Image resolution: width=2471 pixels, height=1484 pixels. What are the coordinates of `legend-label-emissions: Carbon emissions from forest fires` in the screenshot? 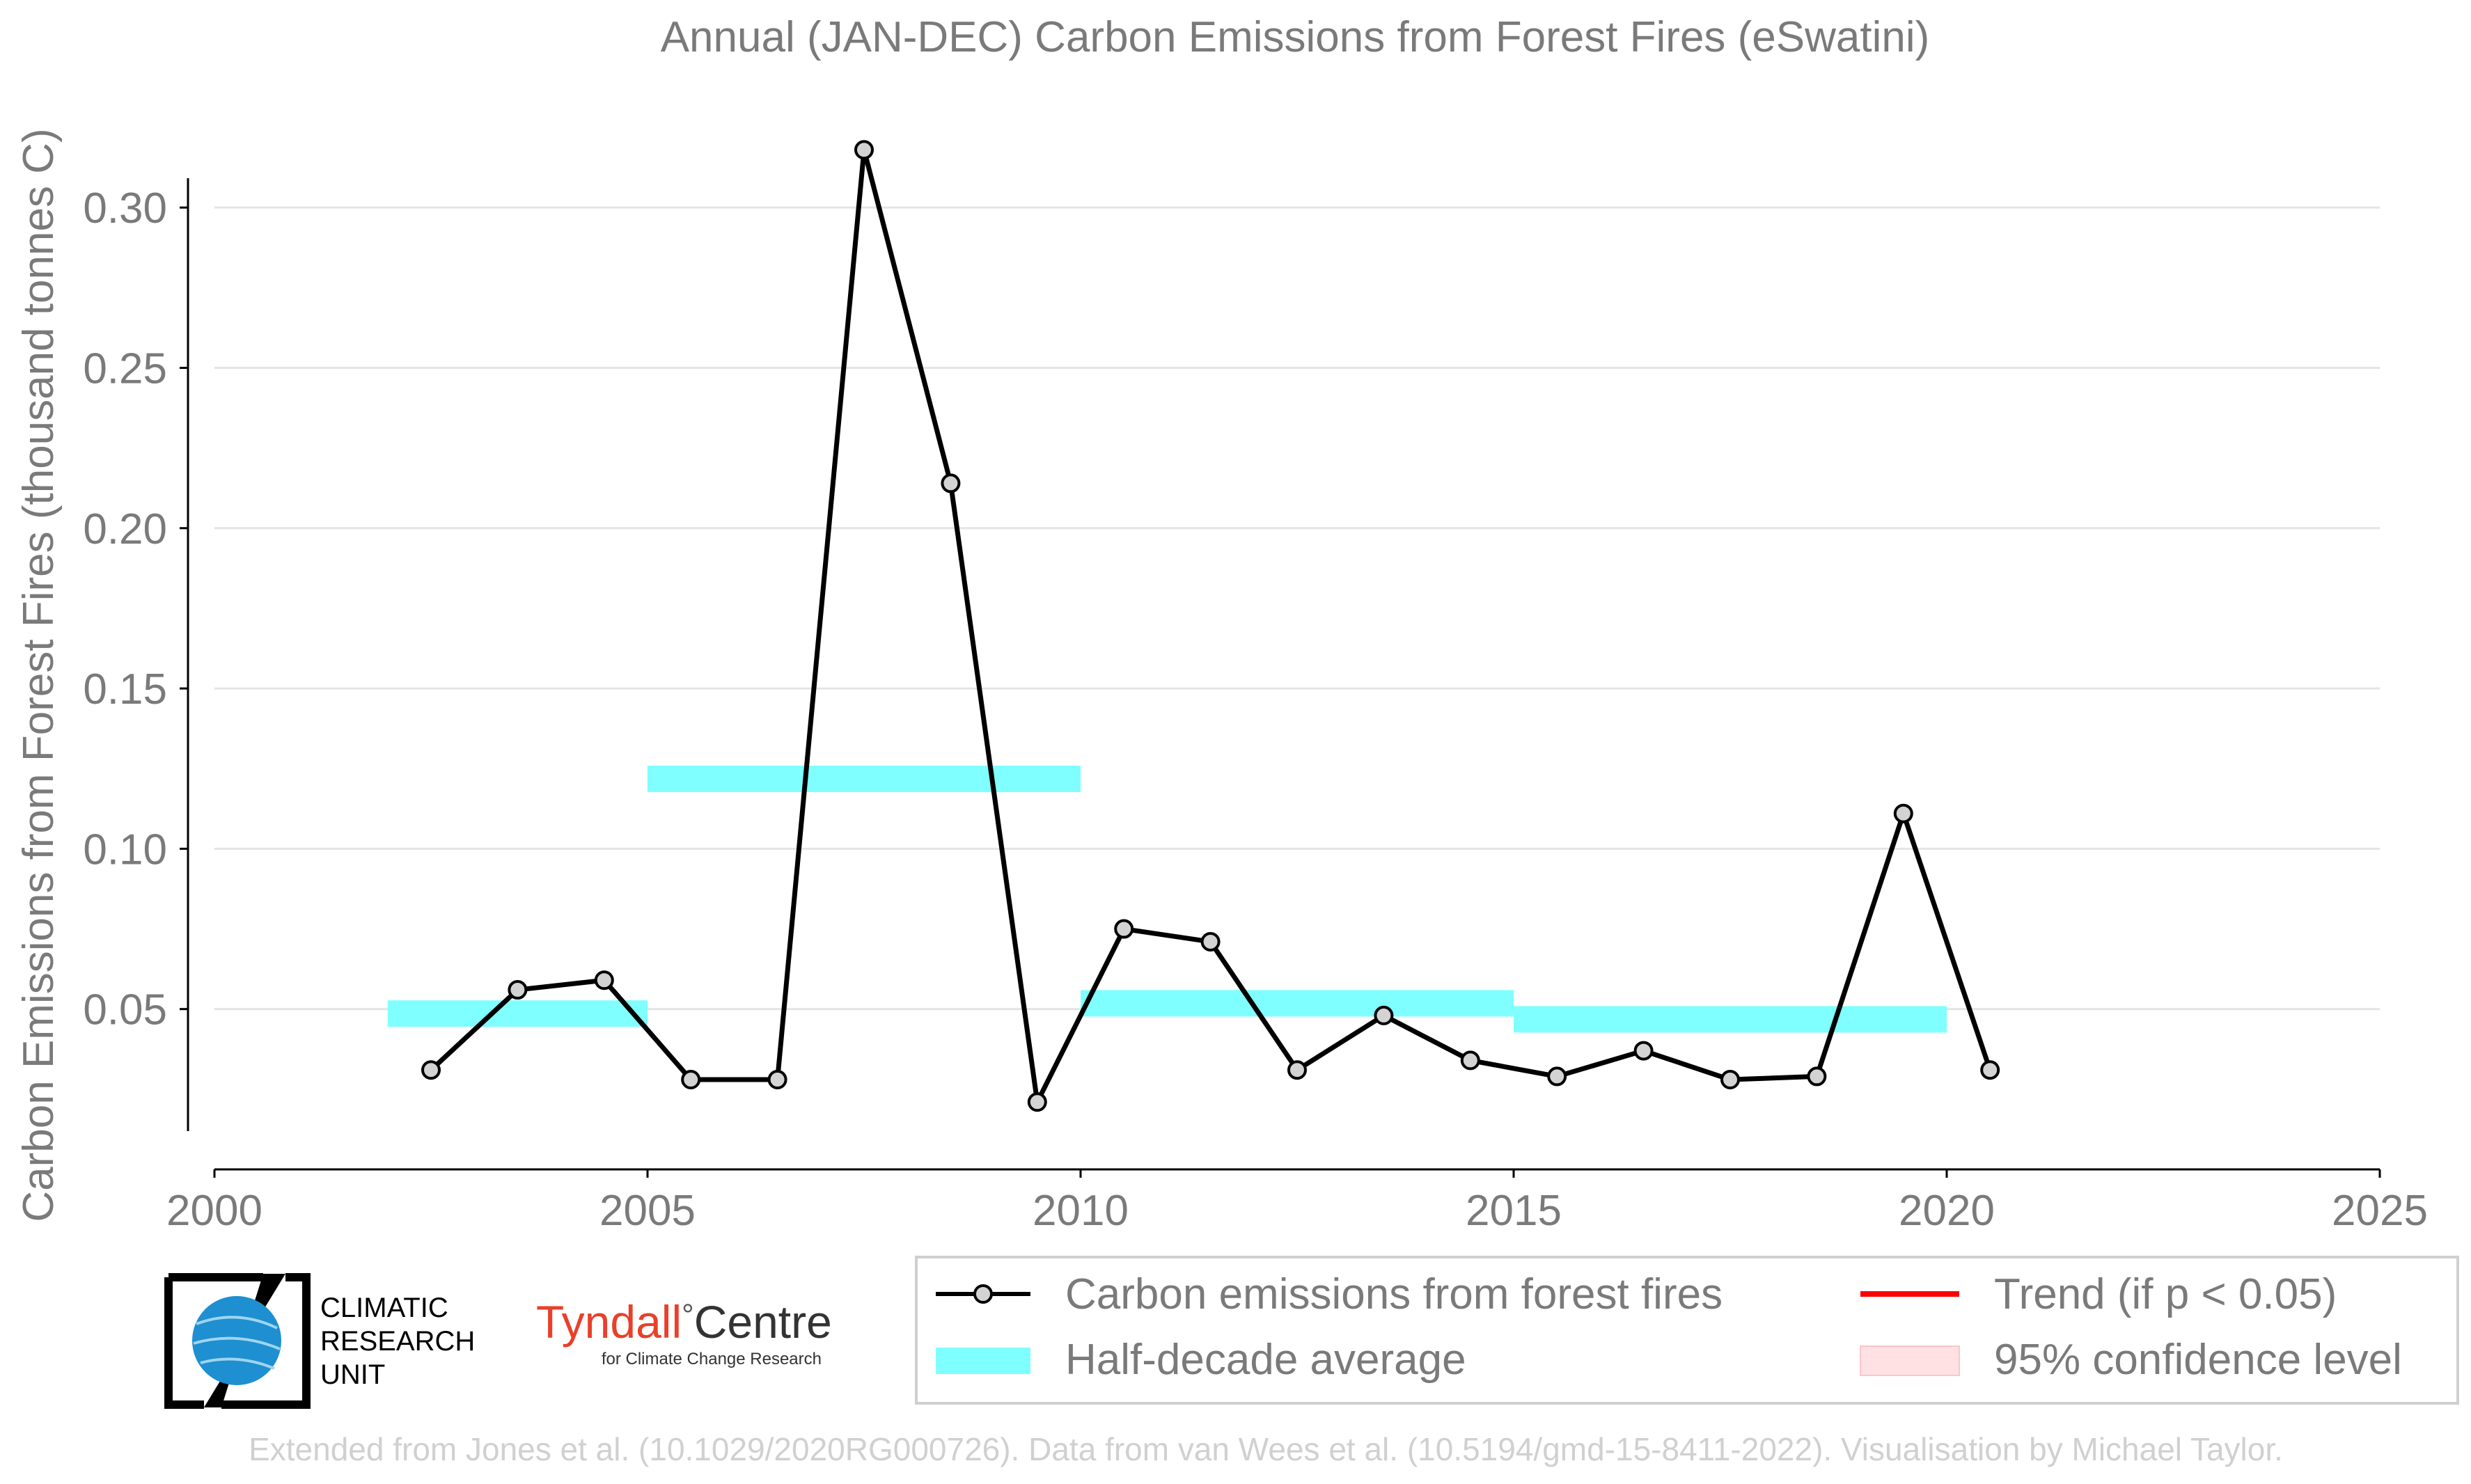 It's located at (1394, 1294).